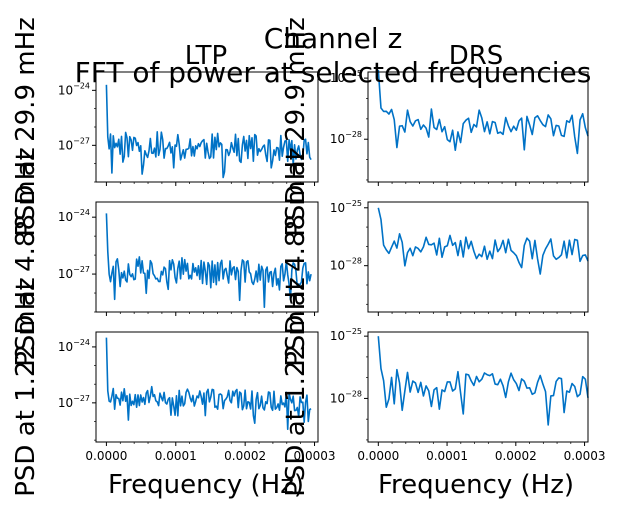 The image size is (624, 515). I want to click on column-title-drs: DRS, so click(476, 56).